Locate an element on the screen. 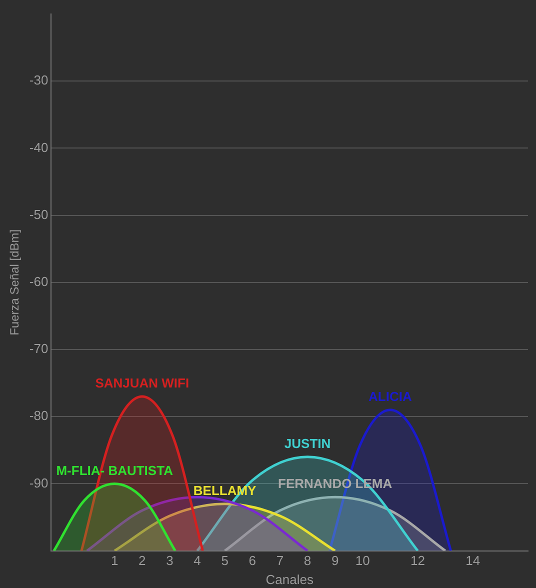 This screenshot has height=588, width=536. y-axis-title: Fuerza Señal [dBm] is located at coordinates (15, 282).